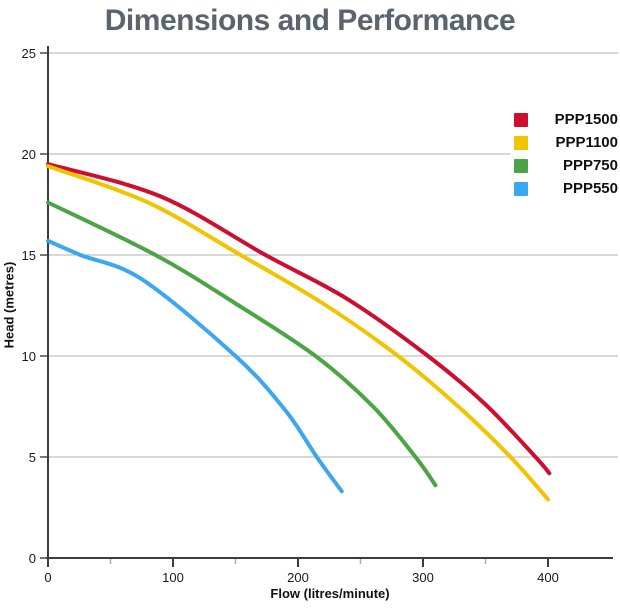  I want to click on x-tick-label-300: 300, so click(423, 577).